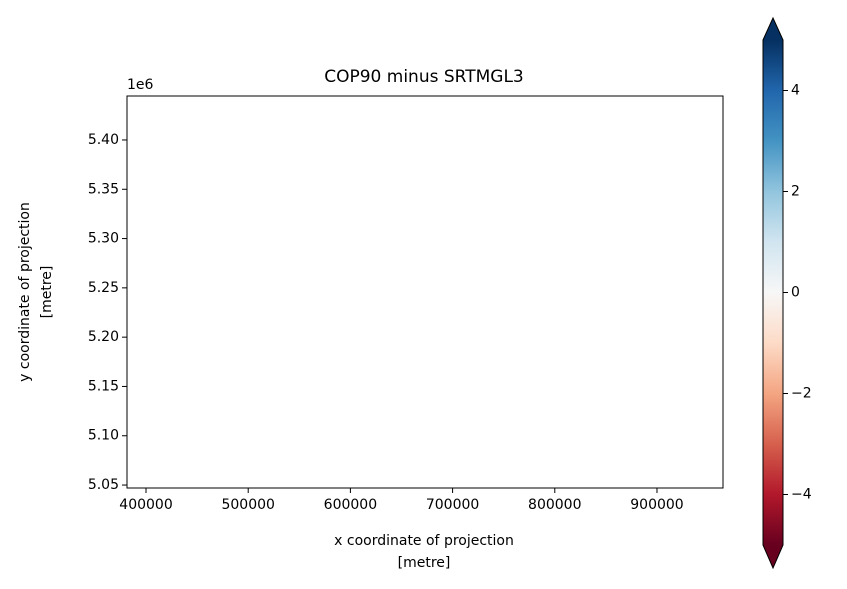 This screenshot has height=589, width=847. What do you see at coordinates (795, 192) in the screenshot?
I see `colorbar-tick-label: 2` at bounding box center [795, 192].